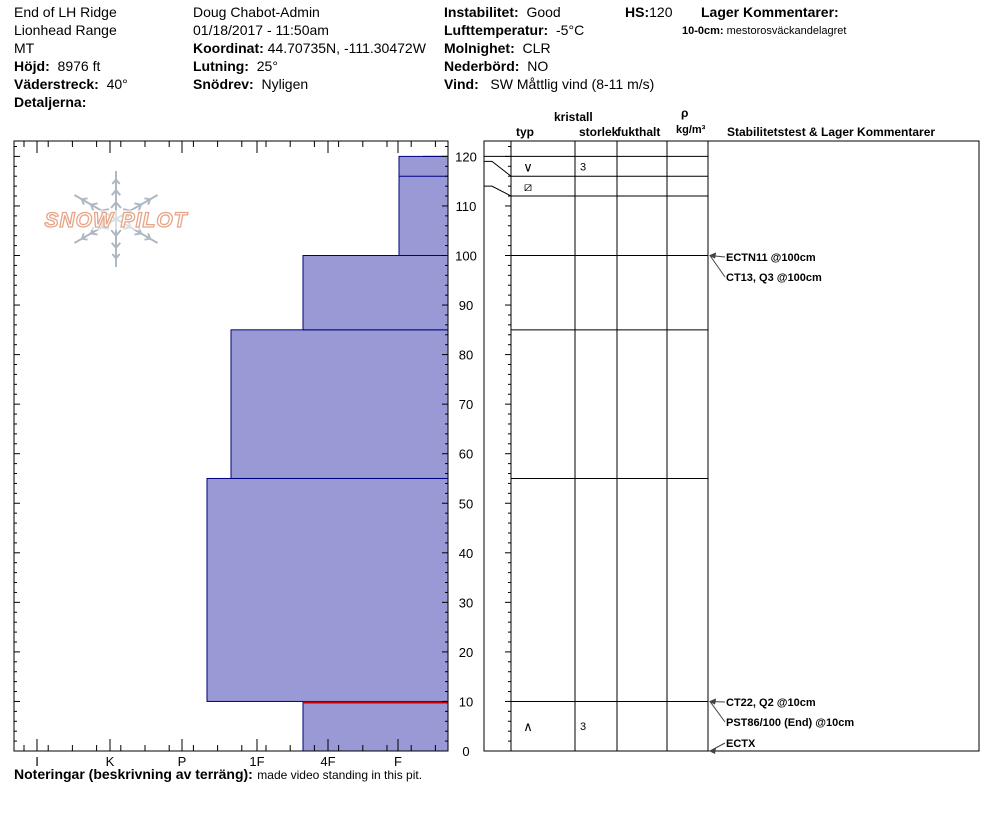  What do you see at coordinates (261, 30) in the screenshot?
I see `observation-datetime: 01/18/2017 - 11:50am` at bounding box center [261, 30].